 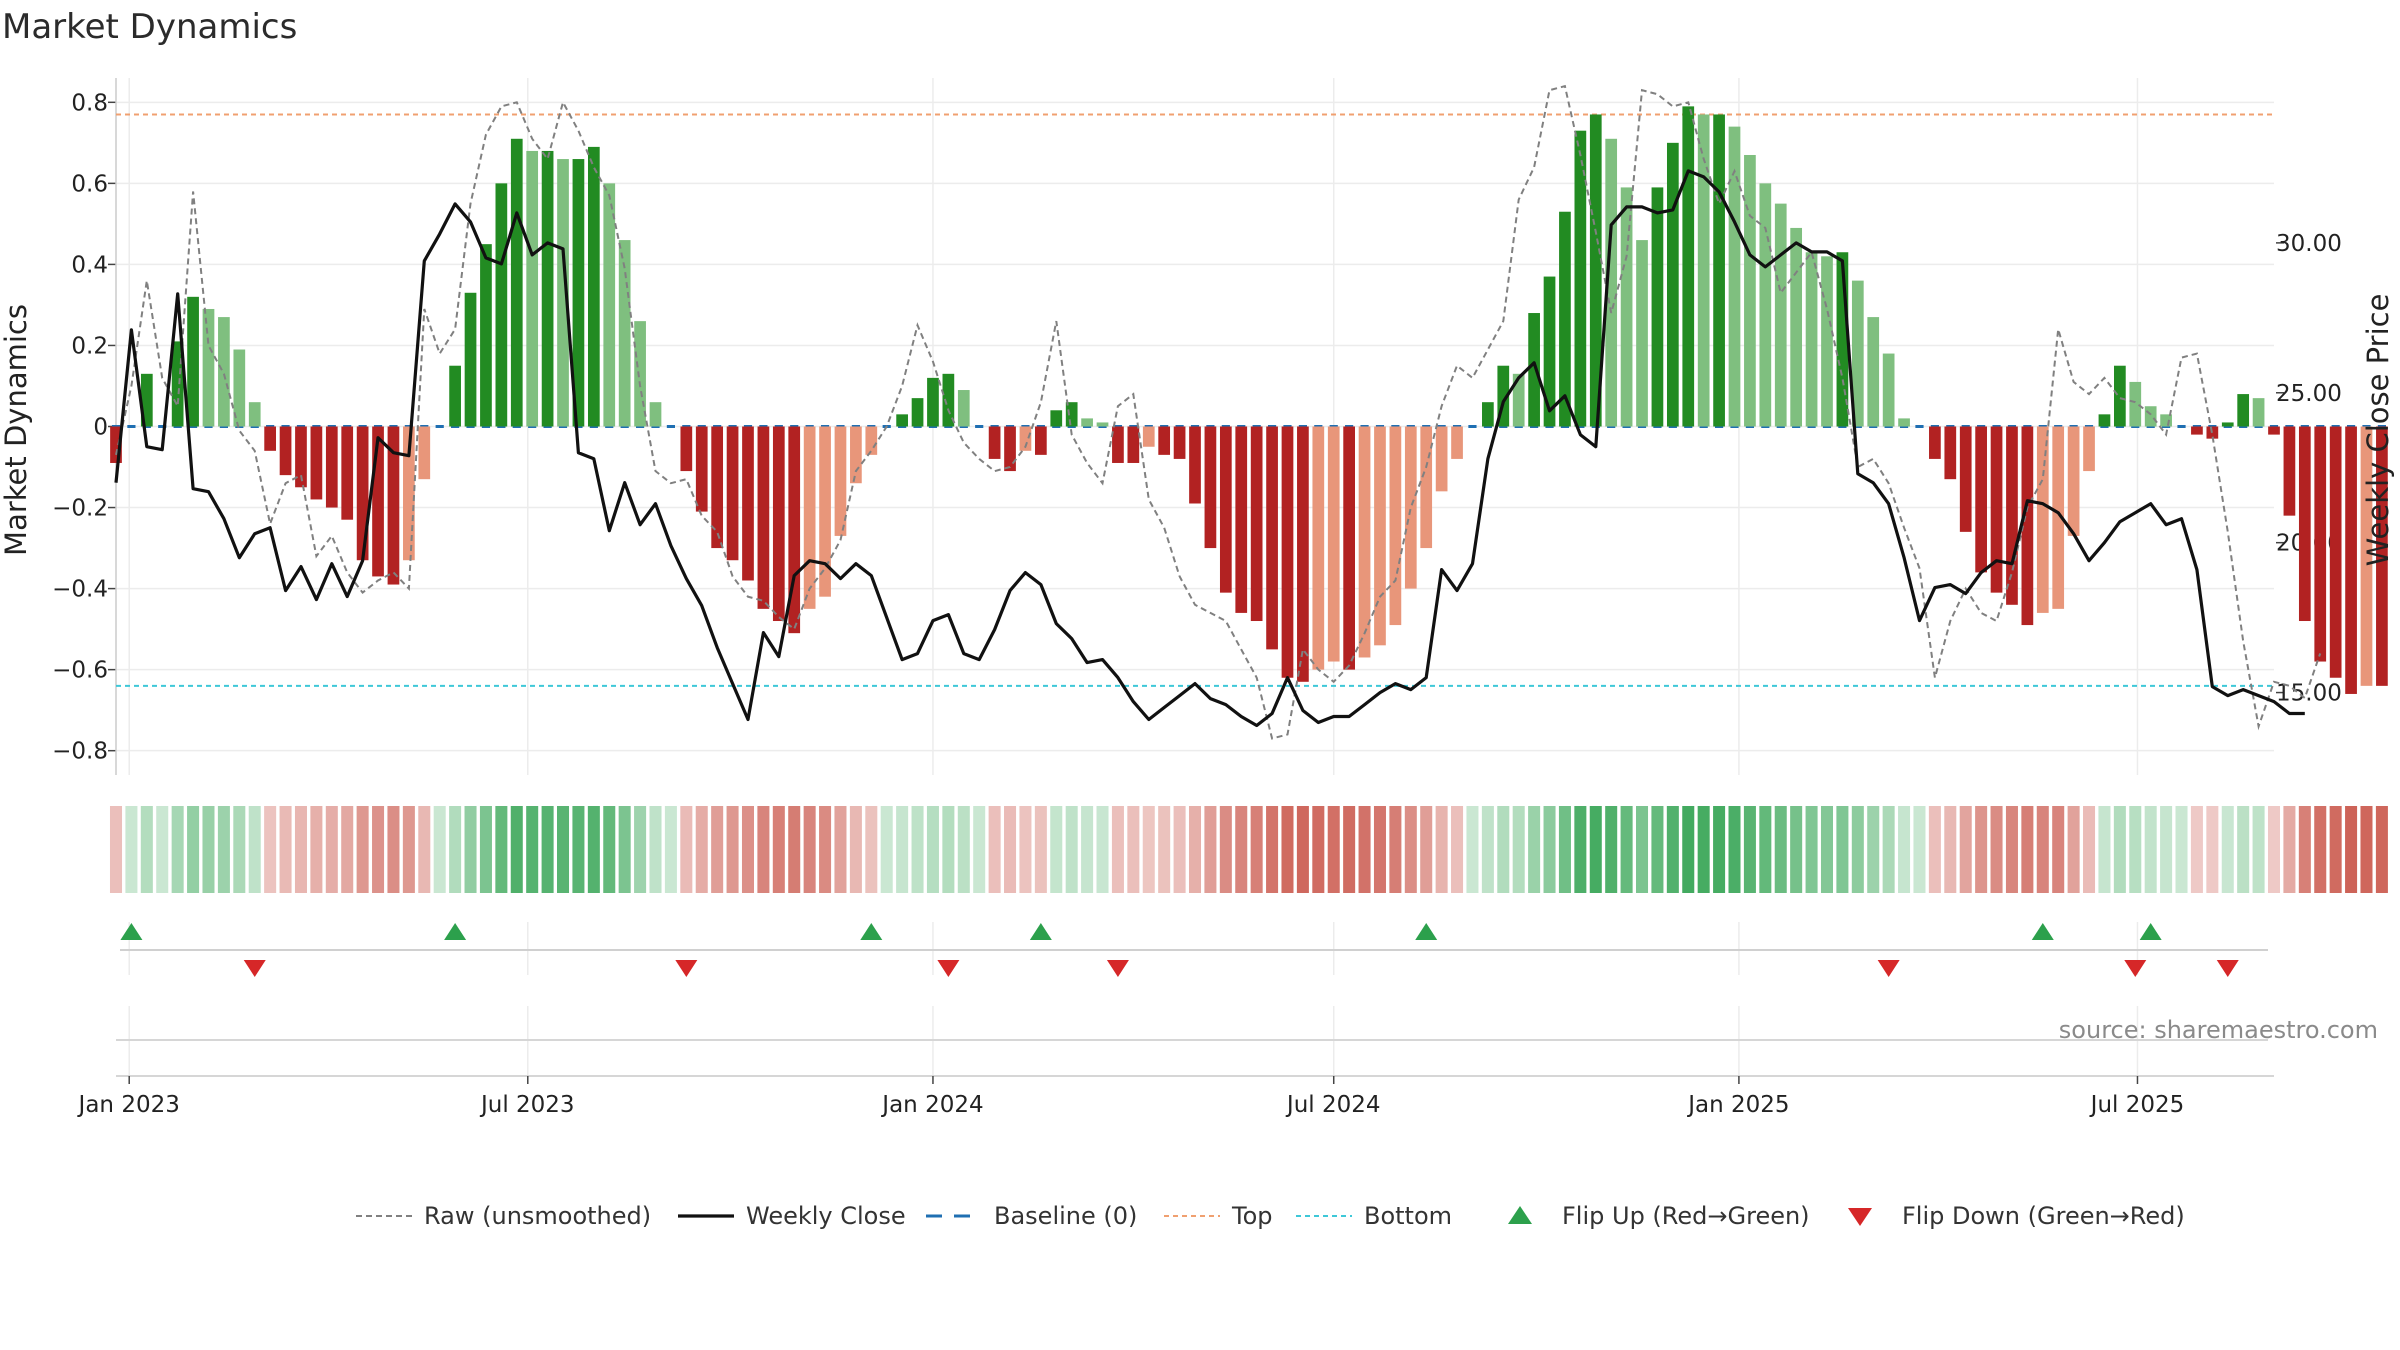 What do you see at coordinates (89, 346) in the screenshot?
I see `left-tick-label: 0.2` at bounding box center [89, 346].